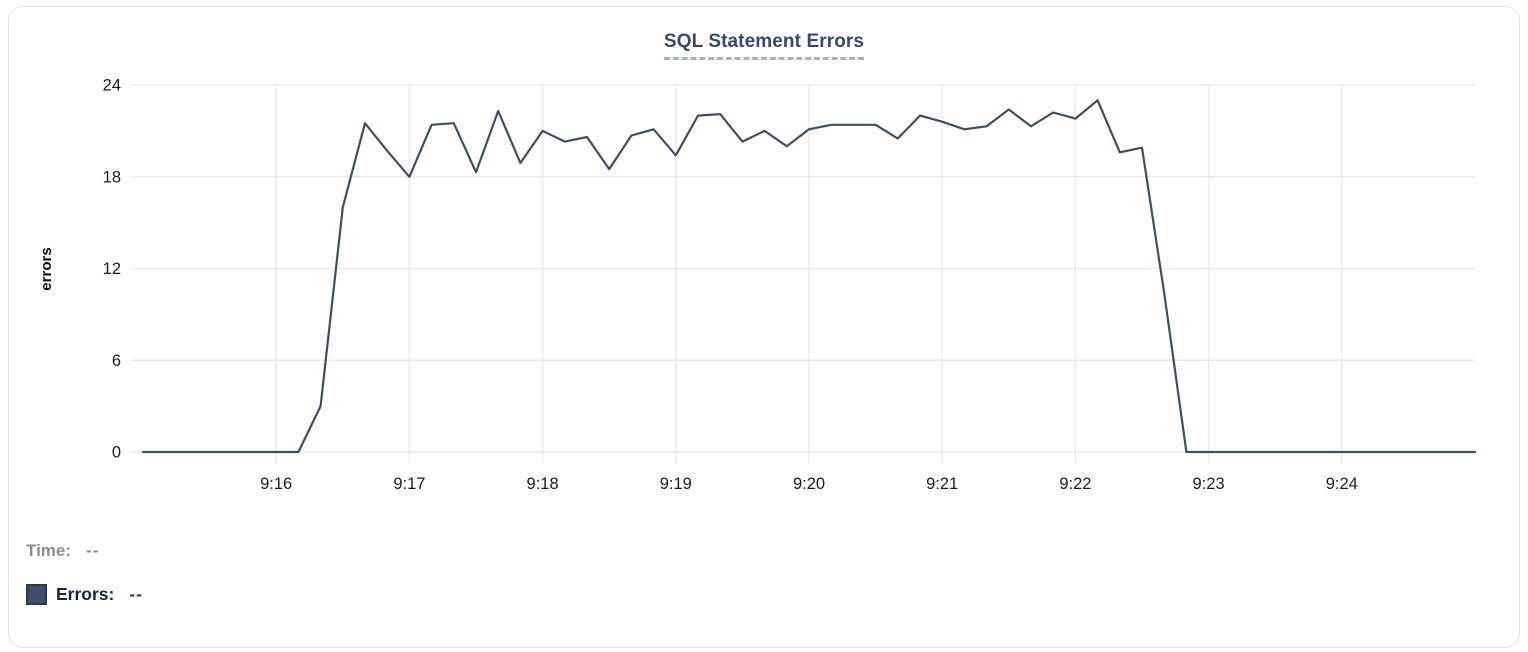  Describe the element at coordinates (1075, 484) in the screenshot. I see `x-tick-label: 9:22` at that location.